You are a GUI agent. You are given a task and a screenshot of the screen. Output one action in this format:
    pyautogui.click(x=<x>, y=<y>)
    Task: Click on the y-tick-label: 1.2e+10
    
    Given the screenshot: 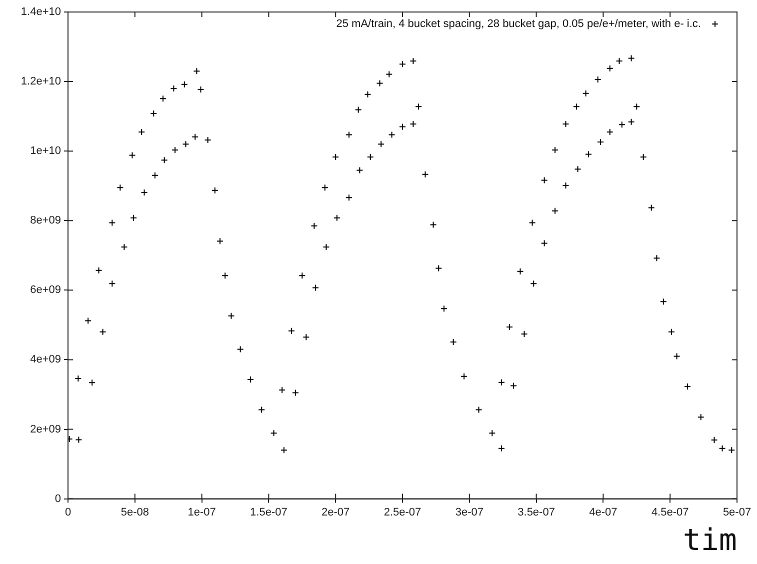 What is the action you would take?
    pyautogui.click(x=40, y=82)
    